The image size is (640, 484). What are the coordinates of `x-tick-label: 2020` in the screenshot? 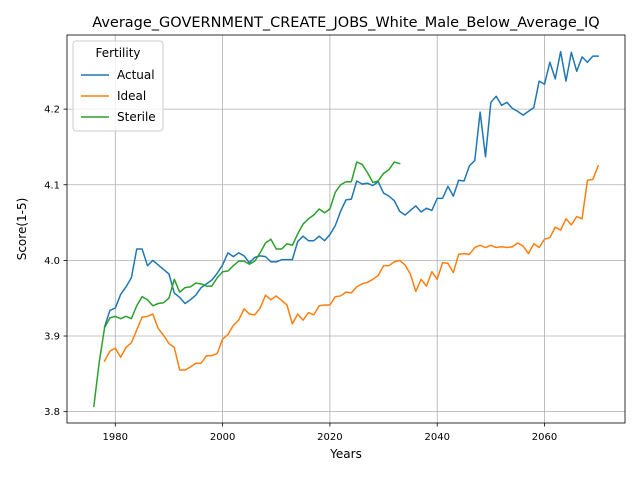 It's located at (329, 437).